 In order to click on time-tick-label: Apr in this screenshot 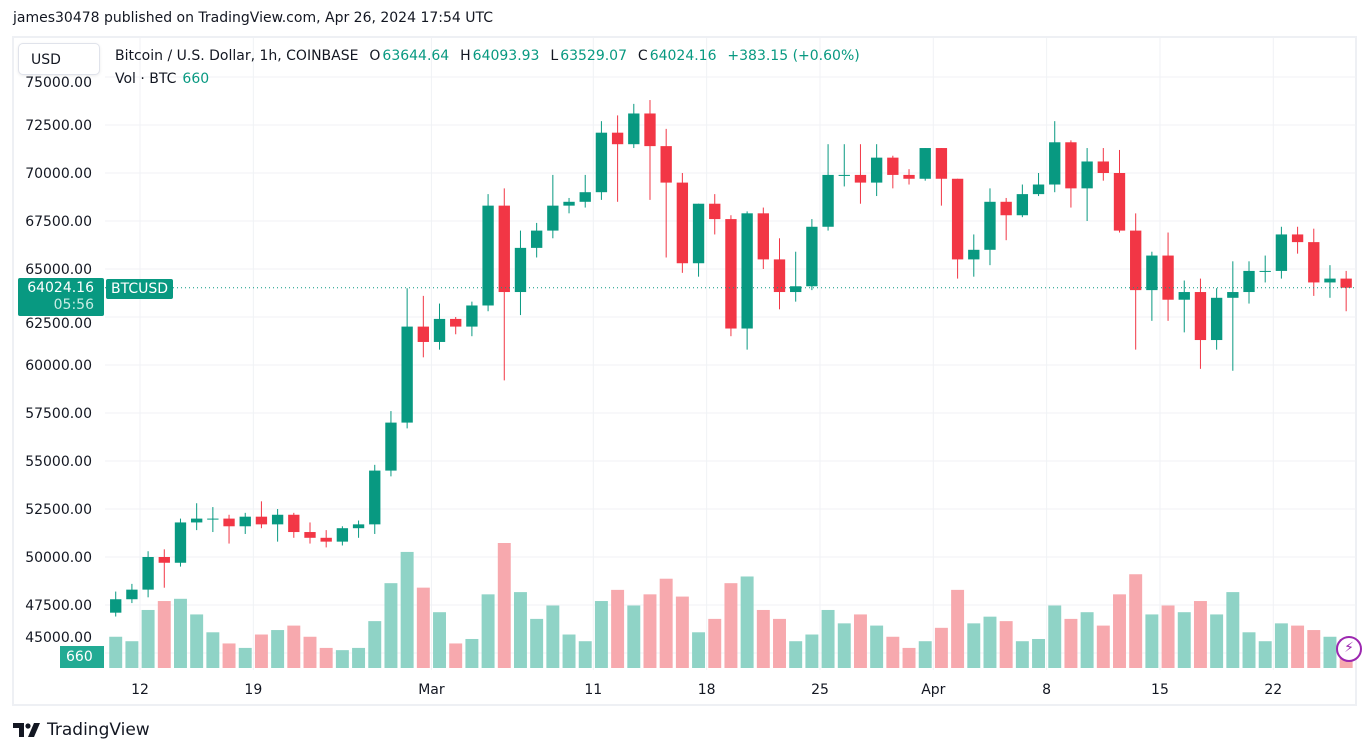, I will do `click(933, 690)`.